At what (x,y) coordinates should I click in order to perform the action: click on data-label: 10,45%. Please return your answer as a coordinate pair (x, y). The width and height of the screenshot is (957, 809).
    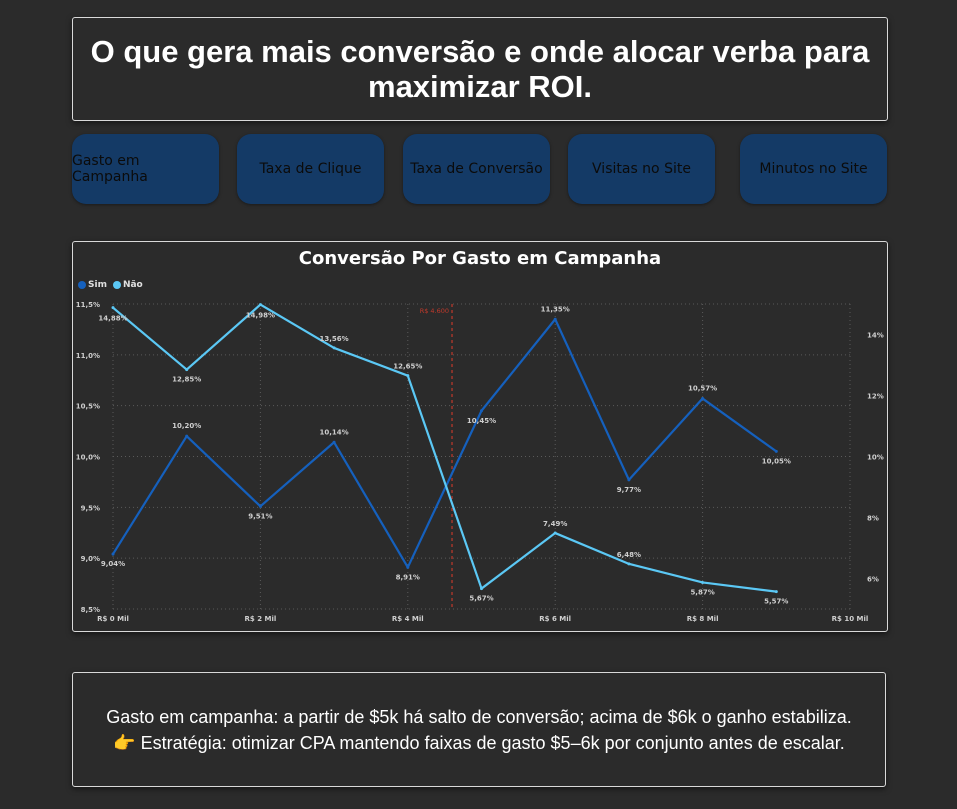
    Looking at the image, I should click on (481, 421).